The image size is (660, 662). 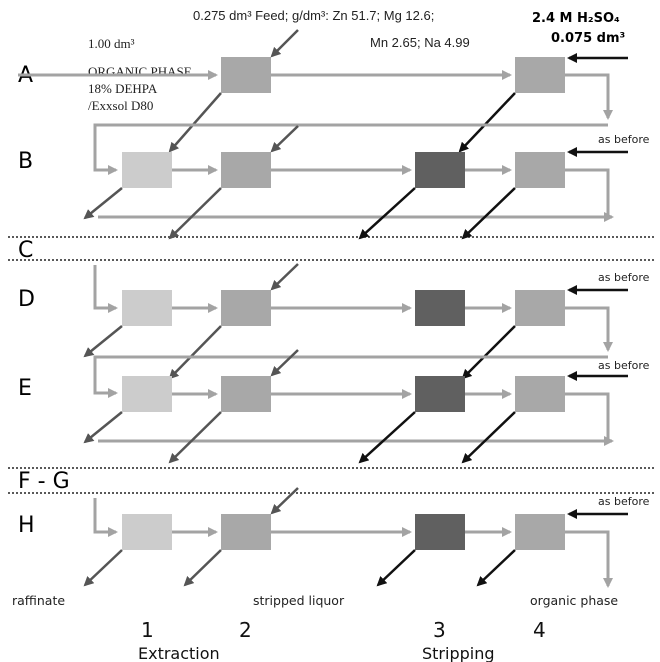 I want to click on stage-number-4: 4, so click(x=539, y=630).